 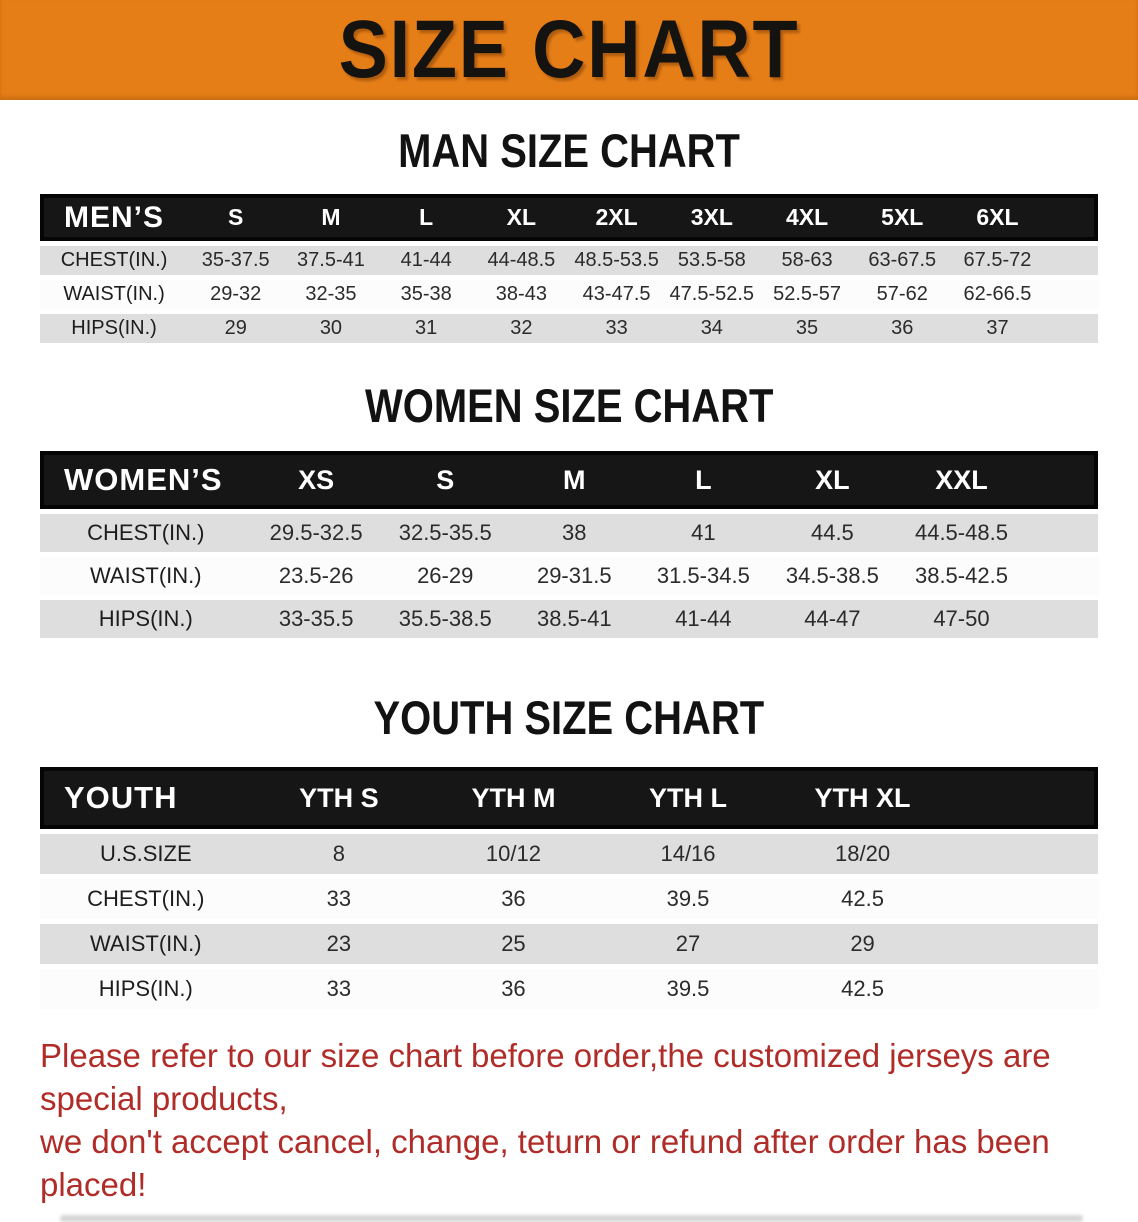 What do you see at coordinates (426, 326) in the screenshot?
I see `size-value-cell: 31` at bounding box center [426, 326].